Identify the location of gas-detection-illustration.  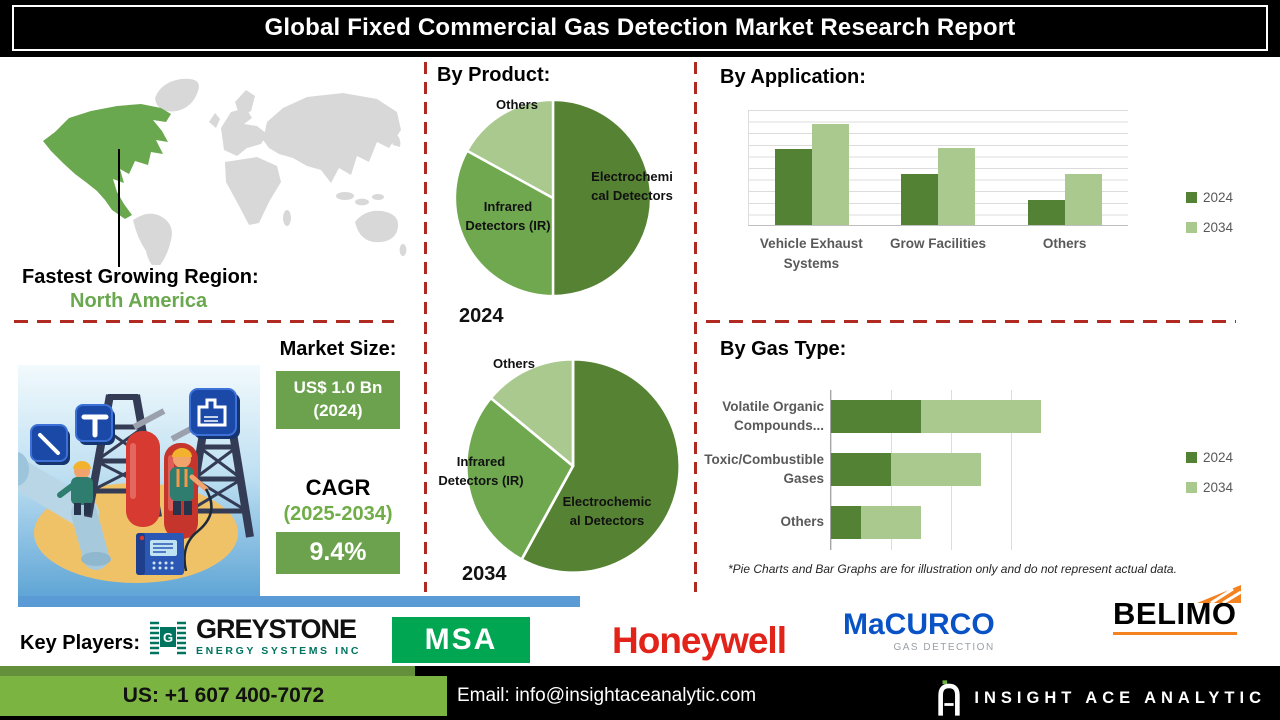
(139, 486).